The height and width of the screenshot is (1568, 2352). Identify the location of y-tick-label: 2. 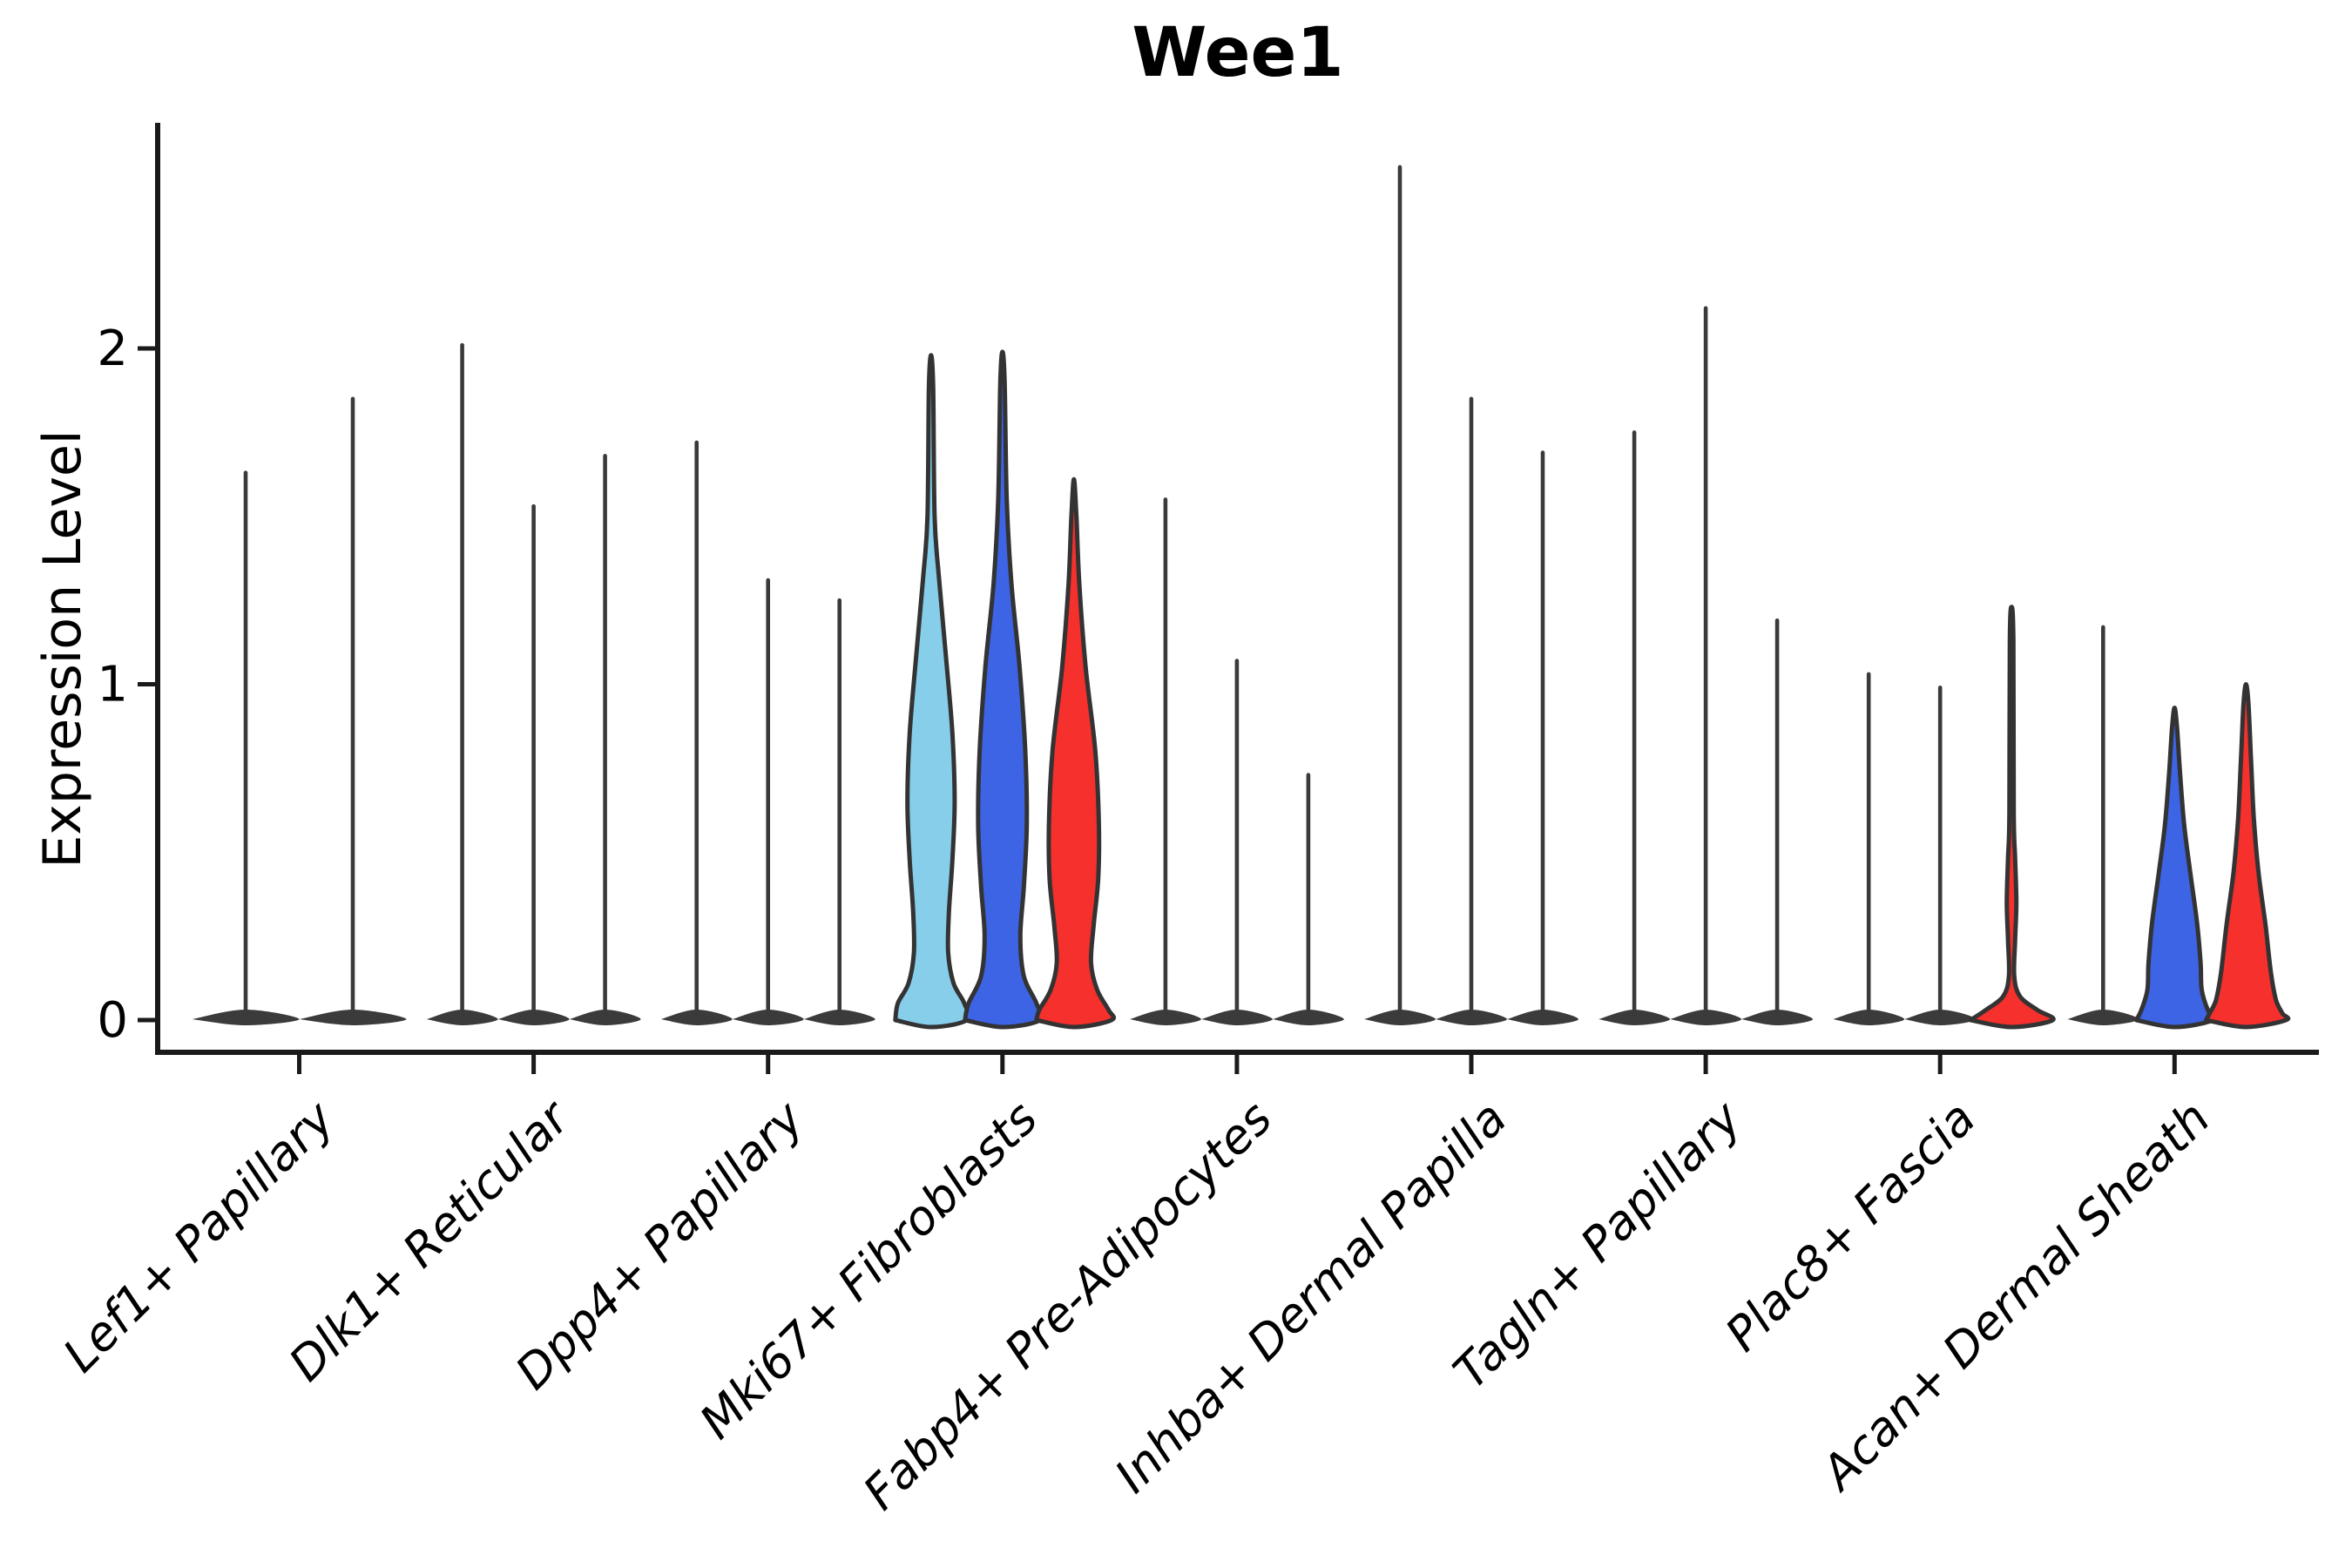
(113, 349).